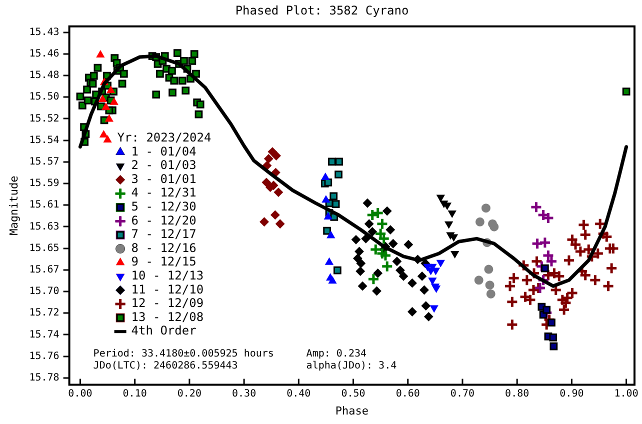 Image resolution: width=642 pixels, height=424 pixels. What do you see at coordinates (167, 303) in the screenshot?
I see `legend-label: 12 - 12/09` at bounding box center [167, 303].